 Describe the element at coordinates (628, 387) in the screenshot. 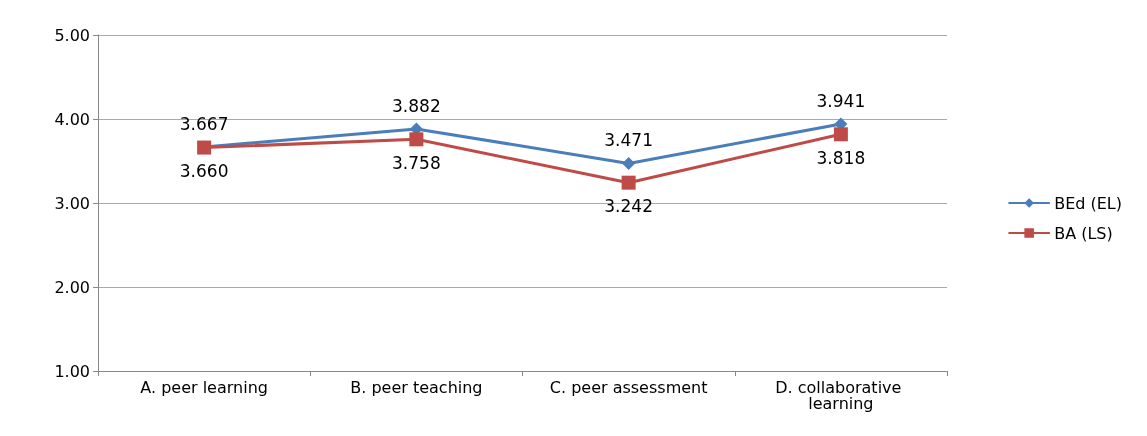

I see `x-tick-label: C. peer assessment` at that location.